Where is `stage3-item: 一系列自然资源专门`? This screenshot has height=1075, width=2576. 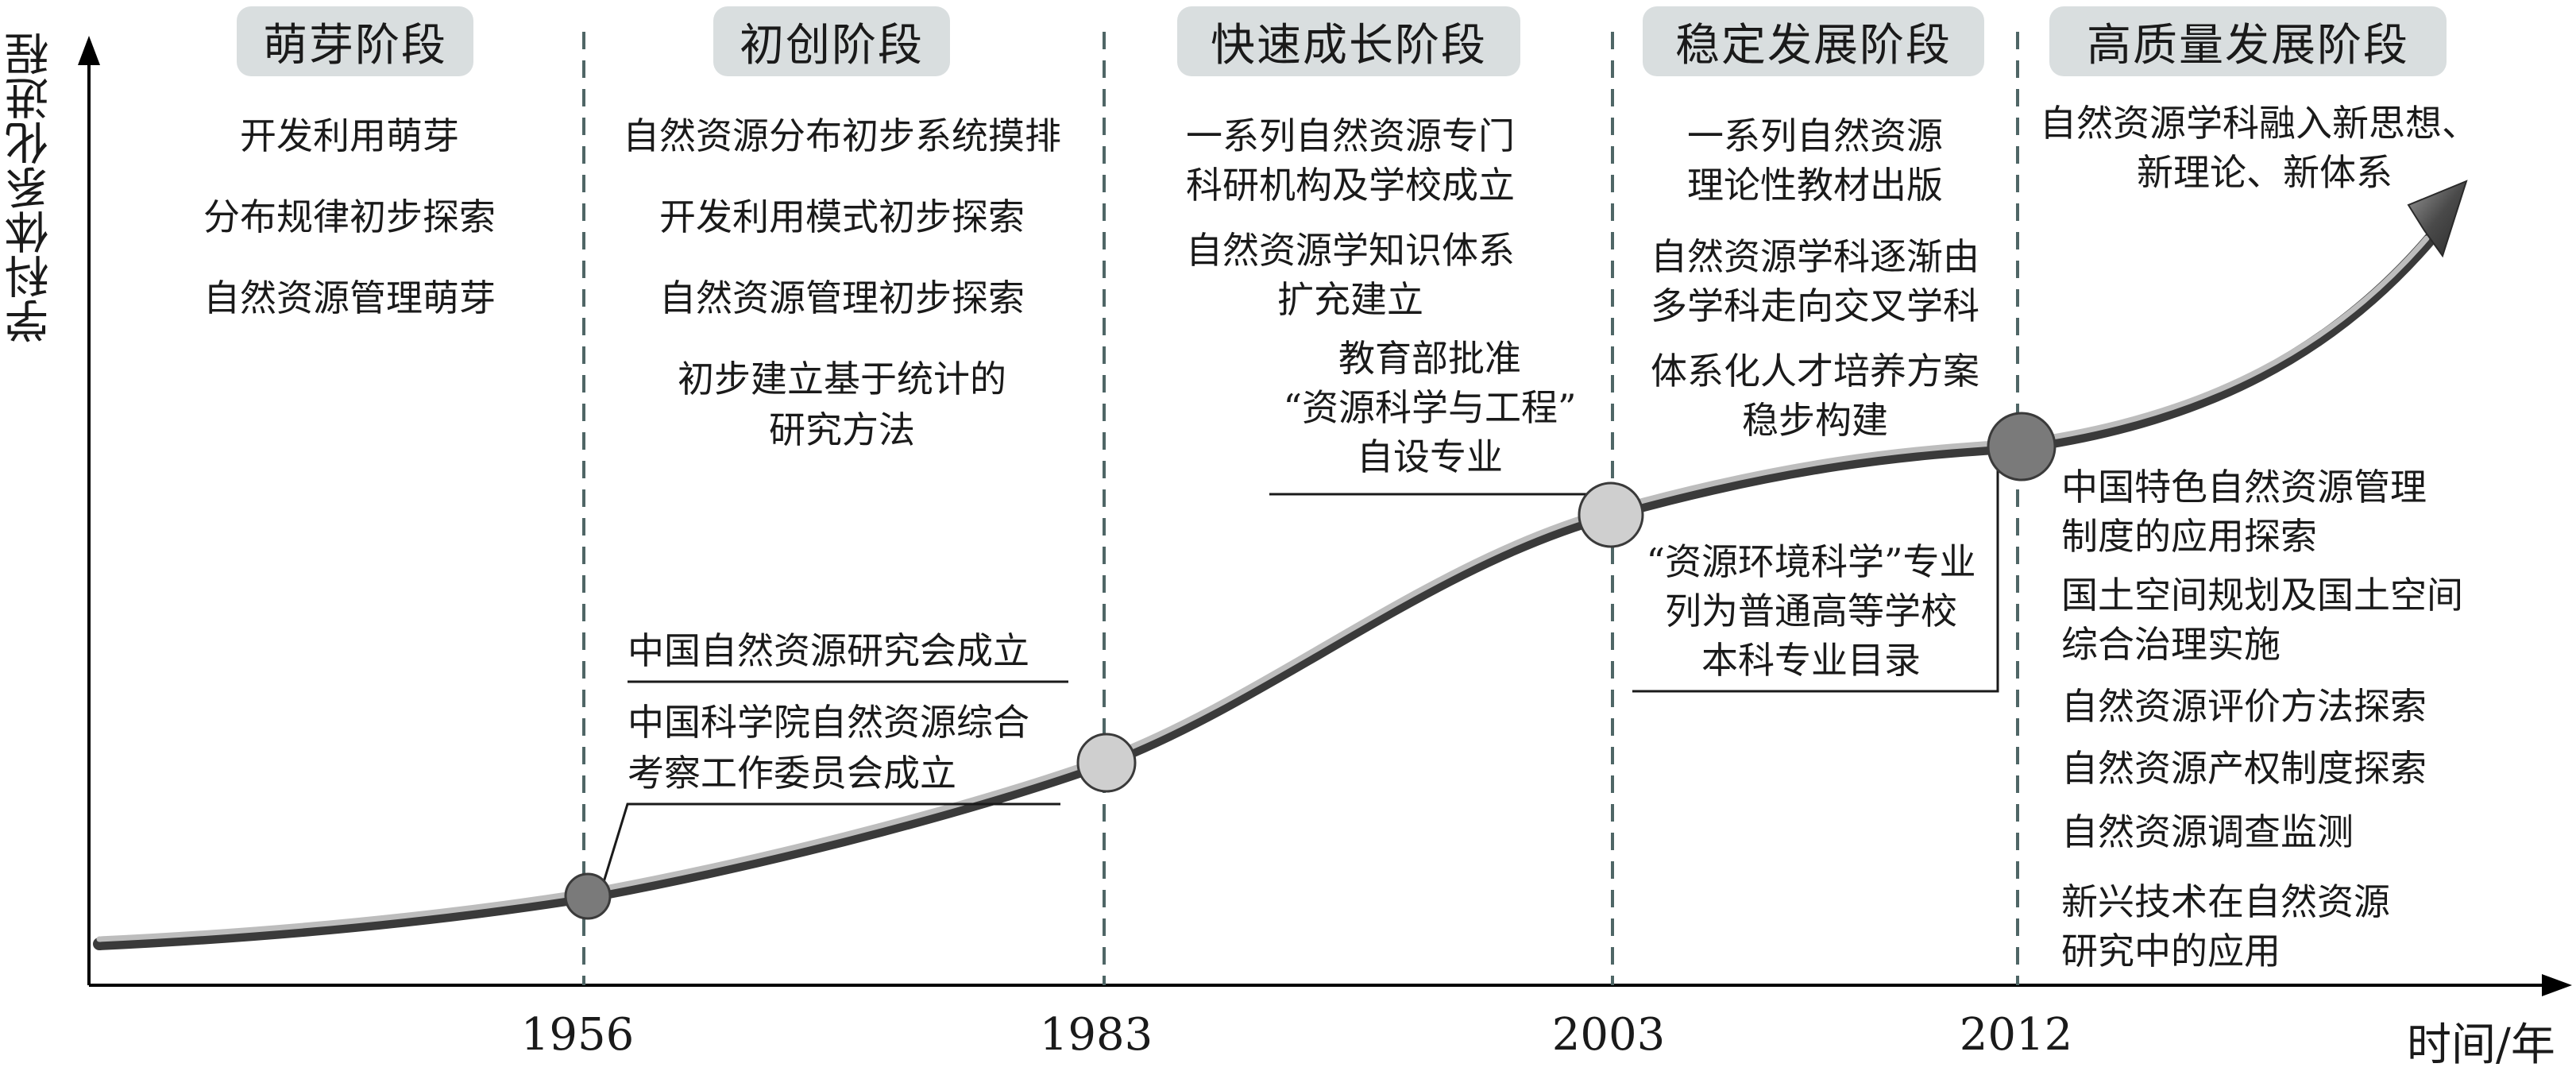 stage3-item: 一系列自然资源专门 is located at coordinates (1350, 135).